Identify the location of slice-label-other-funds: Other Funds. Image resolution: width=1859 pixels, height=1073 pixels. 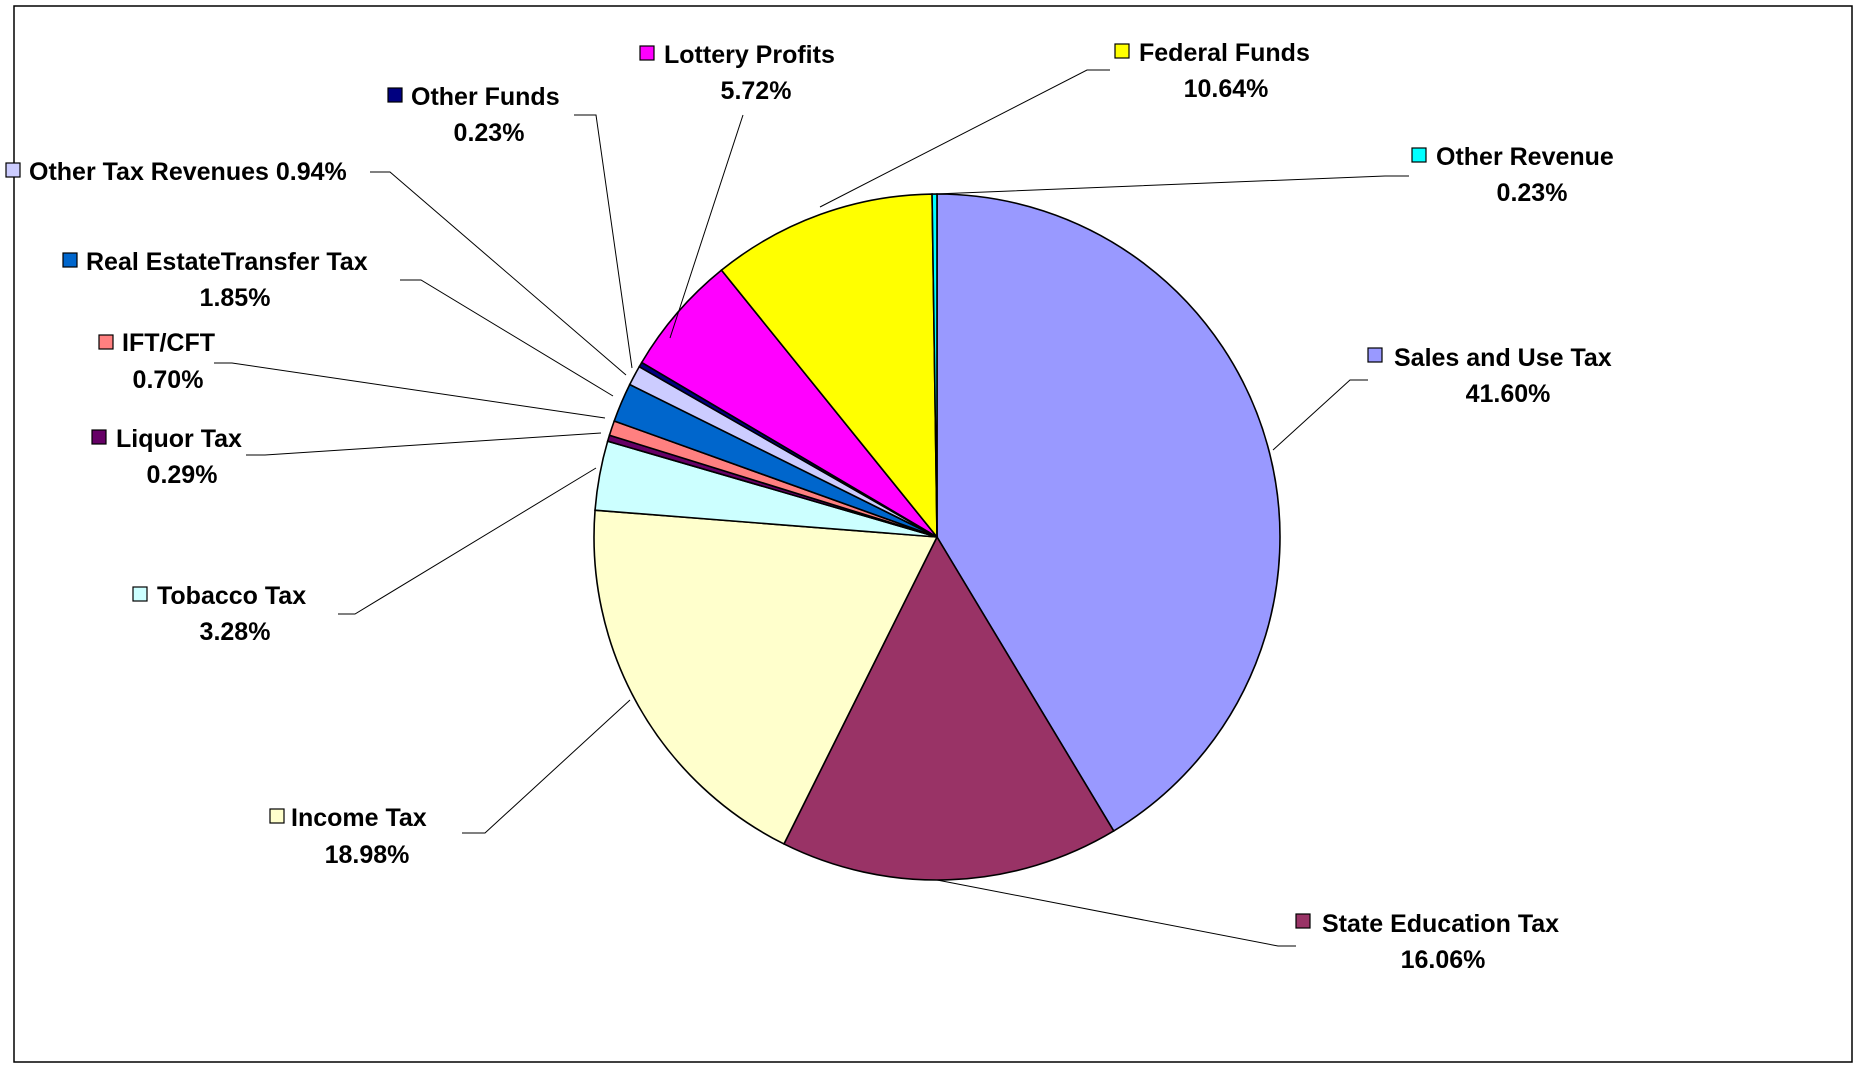
(485, 97).